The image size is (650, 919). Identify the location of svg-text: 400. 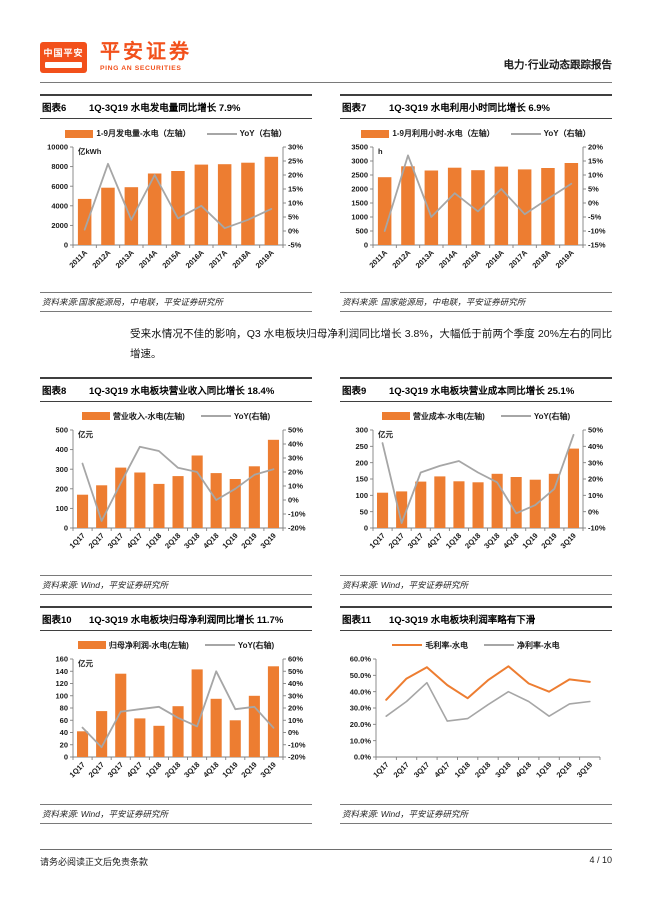
(61, 449).